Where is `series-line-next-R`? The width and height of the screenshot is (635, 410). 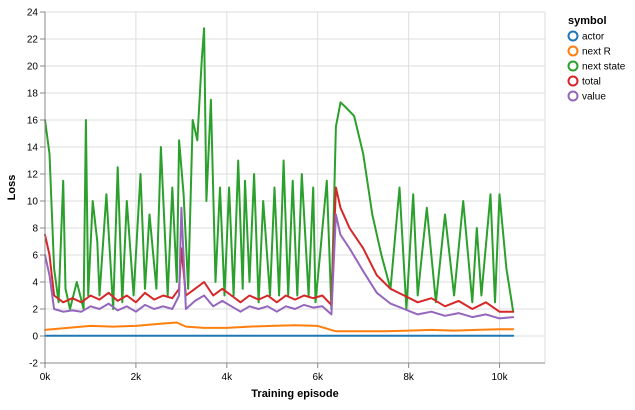 series-line-next-R is located at coordinates (279, 327).